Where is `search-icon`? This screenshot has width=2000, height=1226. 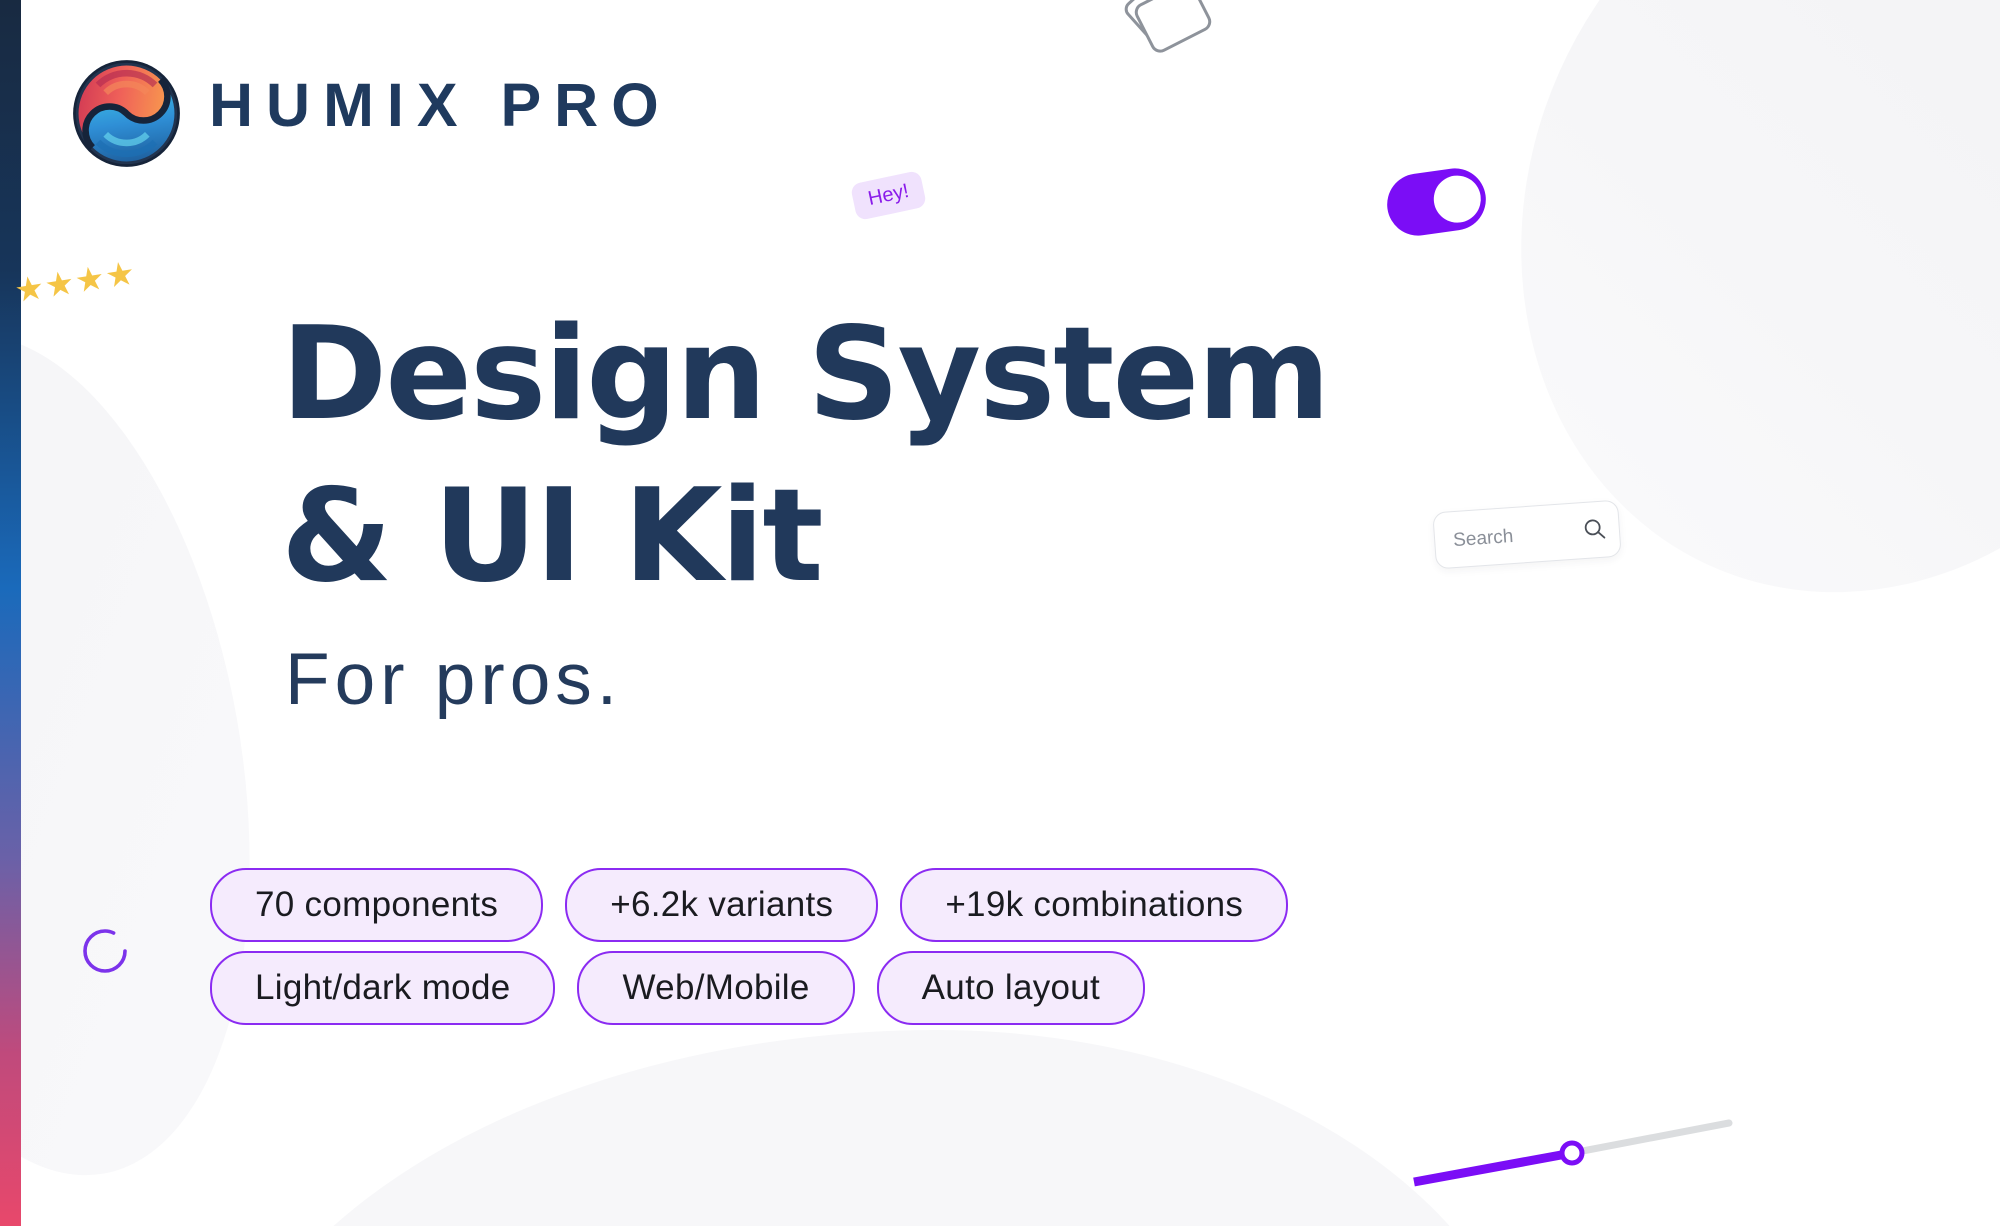 search-icon is located at coordinates (1595, 529).